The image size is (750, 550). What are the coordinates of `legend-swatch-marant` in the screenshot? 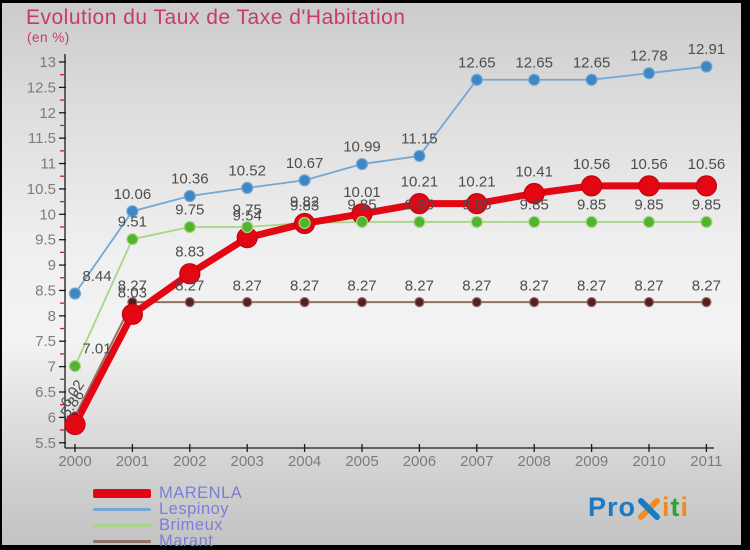 It's located at (122, 541).